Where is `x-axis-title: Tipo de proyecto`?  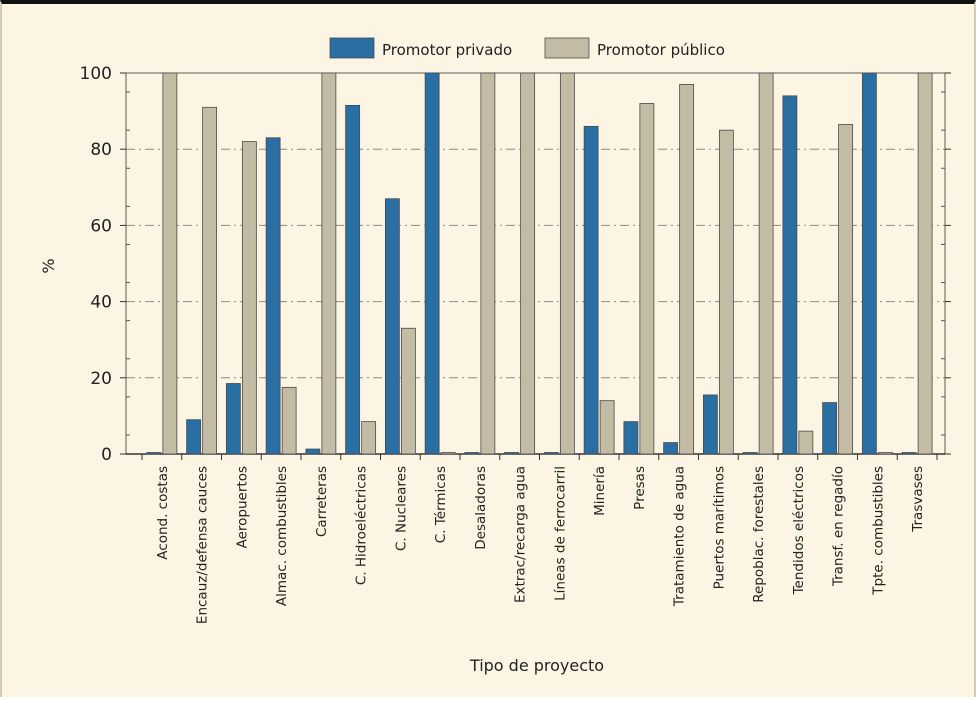 x-axis-title: Tipo de proyecto is located at coordinates (536, 665).